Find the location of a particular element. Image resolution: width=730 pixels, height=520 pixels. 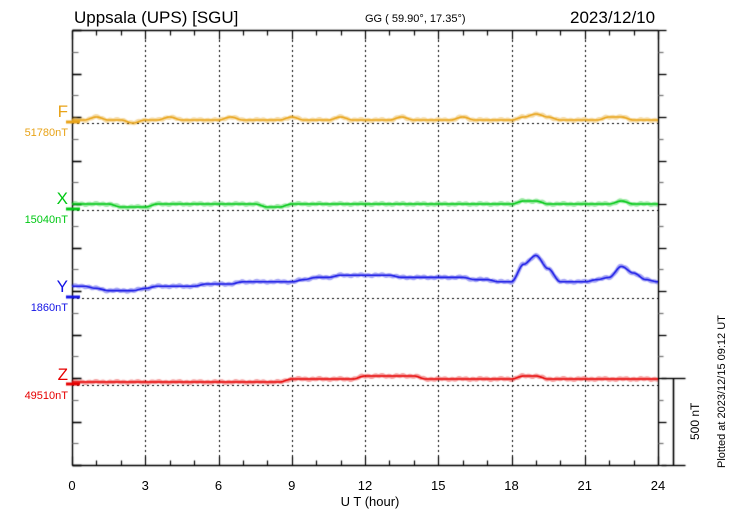

x-tick-9: 9 is located at coordinates (292, 485).